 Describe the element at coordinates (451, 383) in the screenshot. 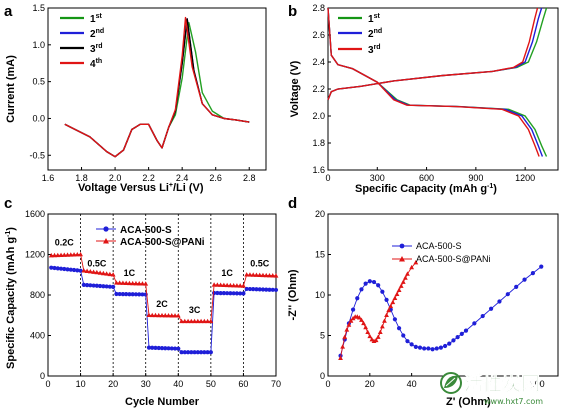

I see `leaf-logo-icon` at that location.